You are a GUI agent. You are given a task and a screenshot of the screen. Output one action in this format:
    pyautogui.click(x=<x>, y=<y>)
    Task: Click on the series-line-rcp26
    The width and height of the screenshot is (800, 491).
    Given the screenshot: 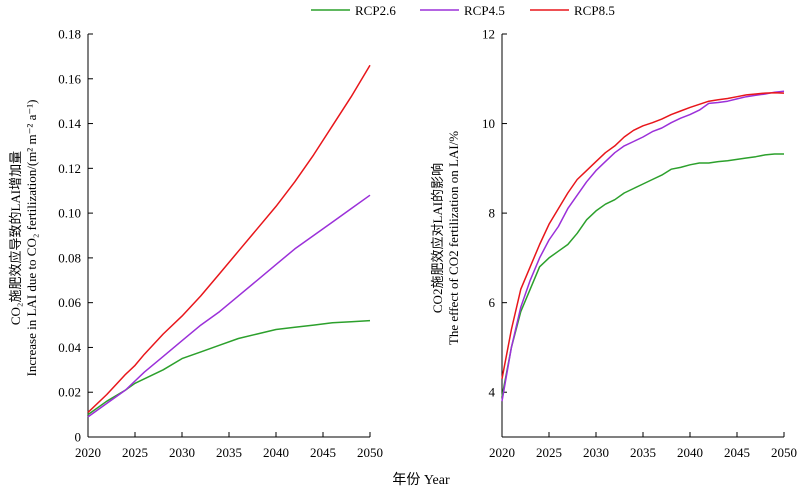 What is the action you would take?
    pyautogui.click(x=229, y=367)
    